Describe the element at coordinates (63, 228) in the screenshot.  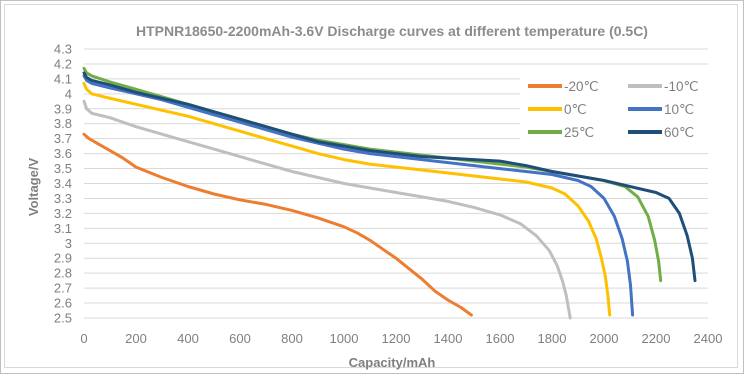
I see `y-tick-label: 3.1` at that location.